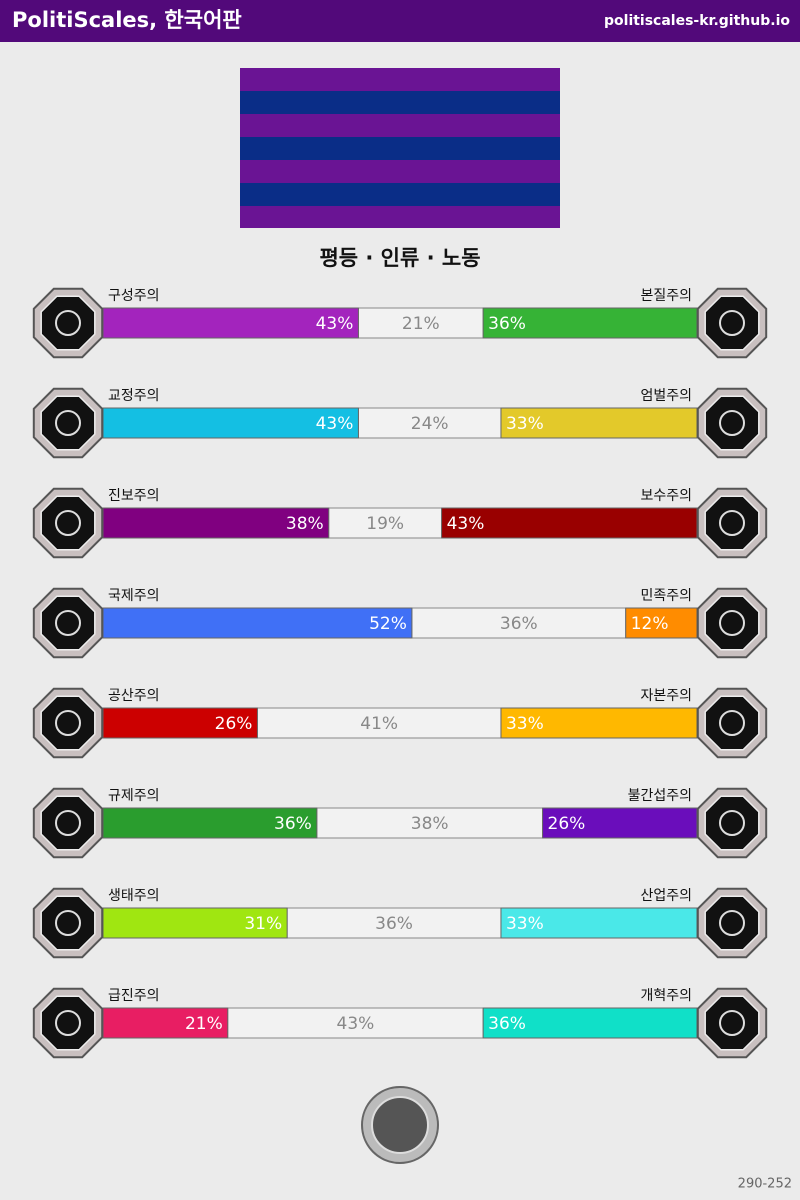  Describe the element at coordinates (134, 396) in the screenshot. I see `left-axis-name: 교정주의` at that location.